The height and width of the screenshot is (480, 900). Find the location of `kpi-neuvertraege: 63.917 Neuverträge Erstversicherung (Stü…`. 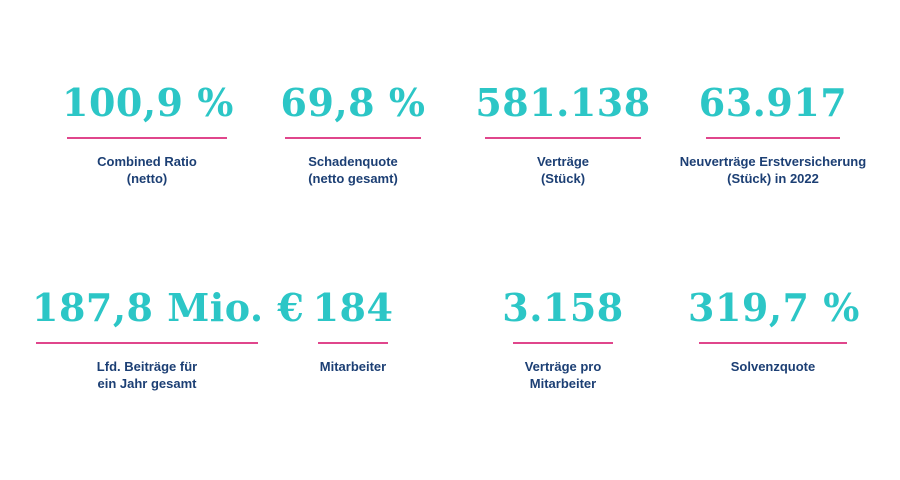

kpi-neuvertraege: 63.917 Neuverträge Erstversicherung (Stü… is located at coordinates (773, 132).